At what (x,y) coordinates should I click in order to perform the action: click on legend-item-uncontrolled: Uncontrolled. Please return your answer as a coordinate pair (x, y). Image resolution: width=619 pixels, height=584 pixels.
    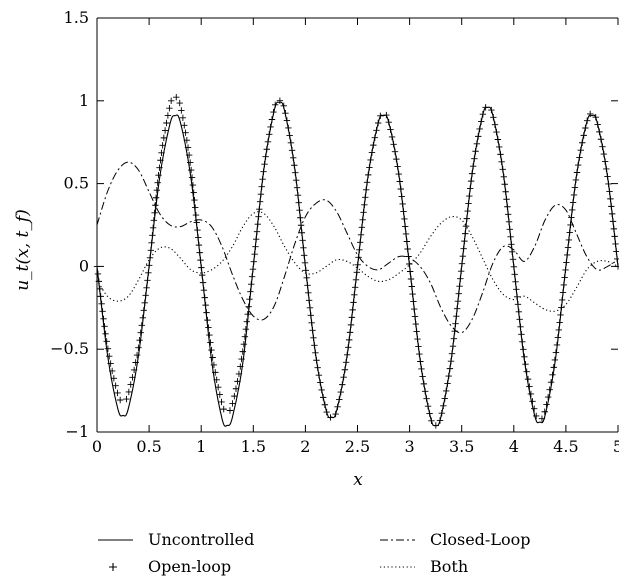
    Looking at the image, I should click on (176, 539).